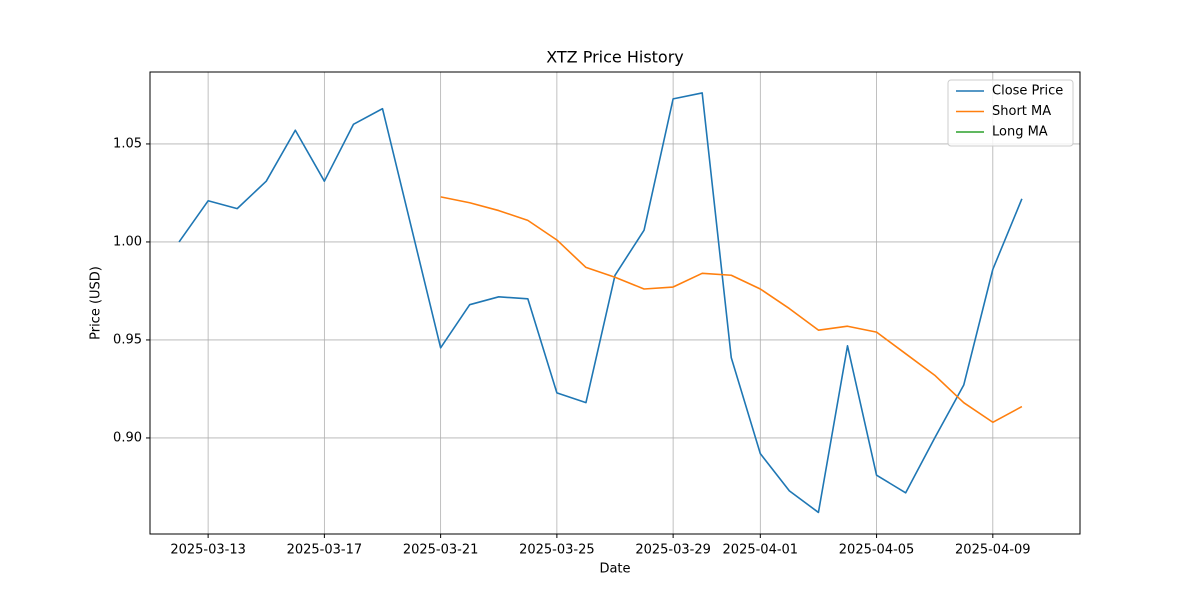 The height and width of the screenshot is (600, 1200). I want to click on x-tick-label: 2025-03-21, so click(441, 550).